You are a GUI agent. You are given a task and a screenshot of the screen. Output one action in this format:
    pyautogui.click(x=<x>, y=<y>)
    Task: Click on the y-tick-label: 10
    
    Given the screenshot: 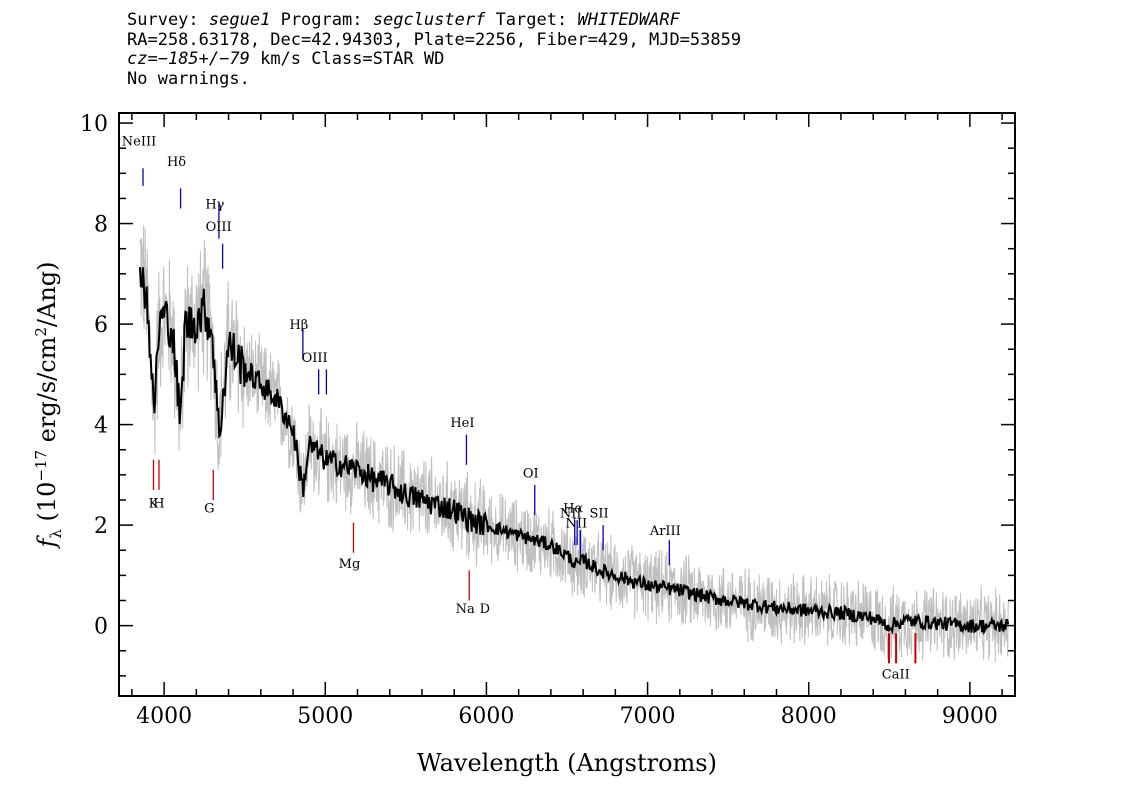 What is the action you would take?
    pyautogui.click(x=94, y=124)
    